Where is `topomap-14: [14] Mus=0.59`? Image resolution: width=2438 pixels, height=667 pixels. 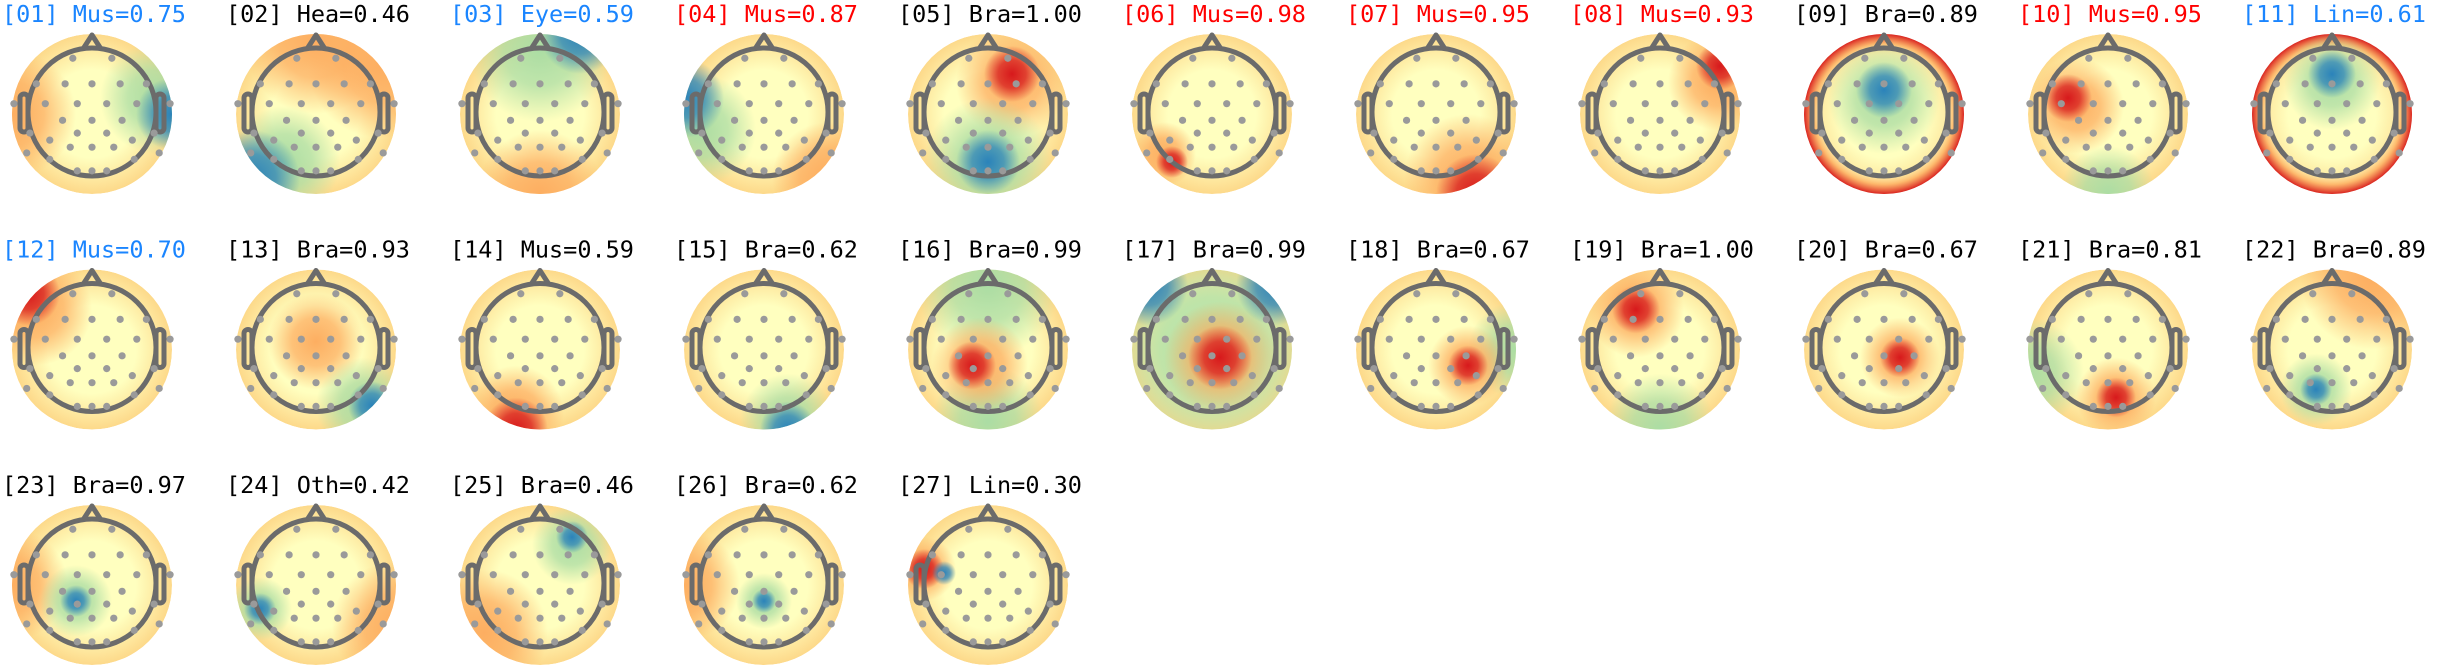
topomap-14: [14] Mus=0.59 is located at coordinates (542, 333).